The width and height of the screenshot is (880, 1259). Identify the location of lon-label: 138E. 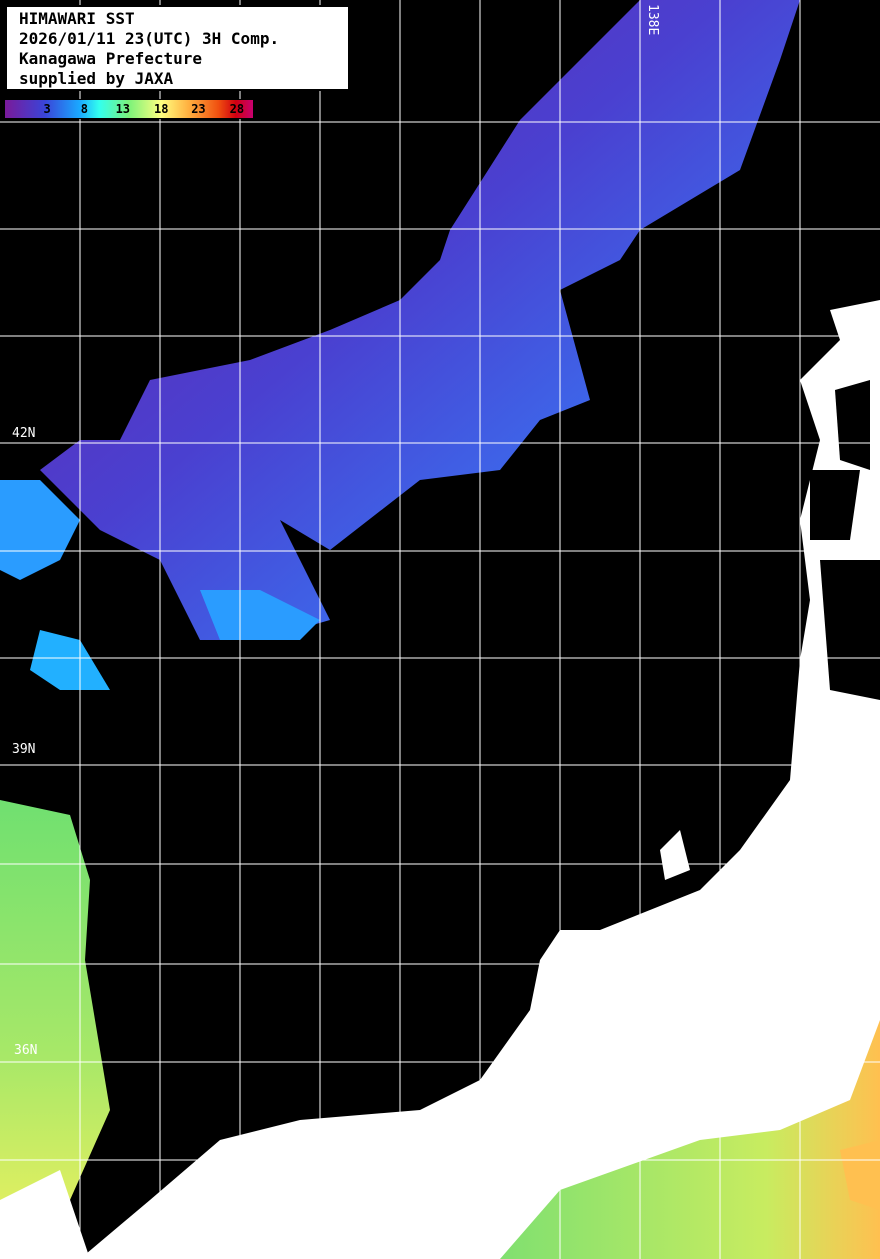
(652, 20).